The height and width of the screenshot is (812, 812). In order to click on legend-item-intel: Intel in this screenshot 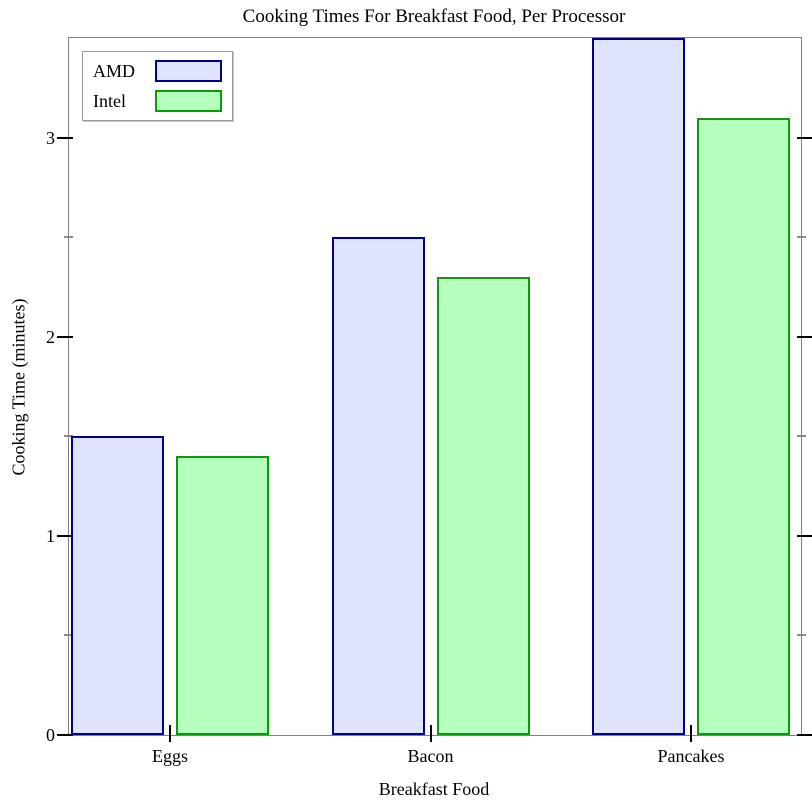, I will do `click(157, 101)`.